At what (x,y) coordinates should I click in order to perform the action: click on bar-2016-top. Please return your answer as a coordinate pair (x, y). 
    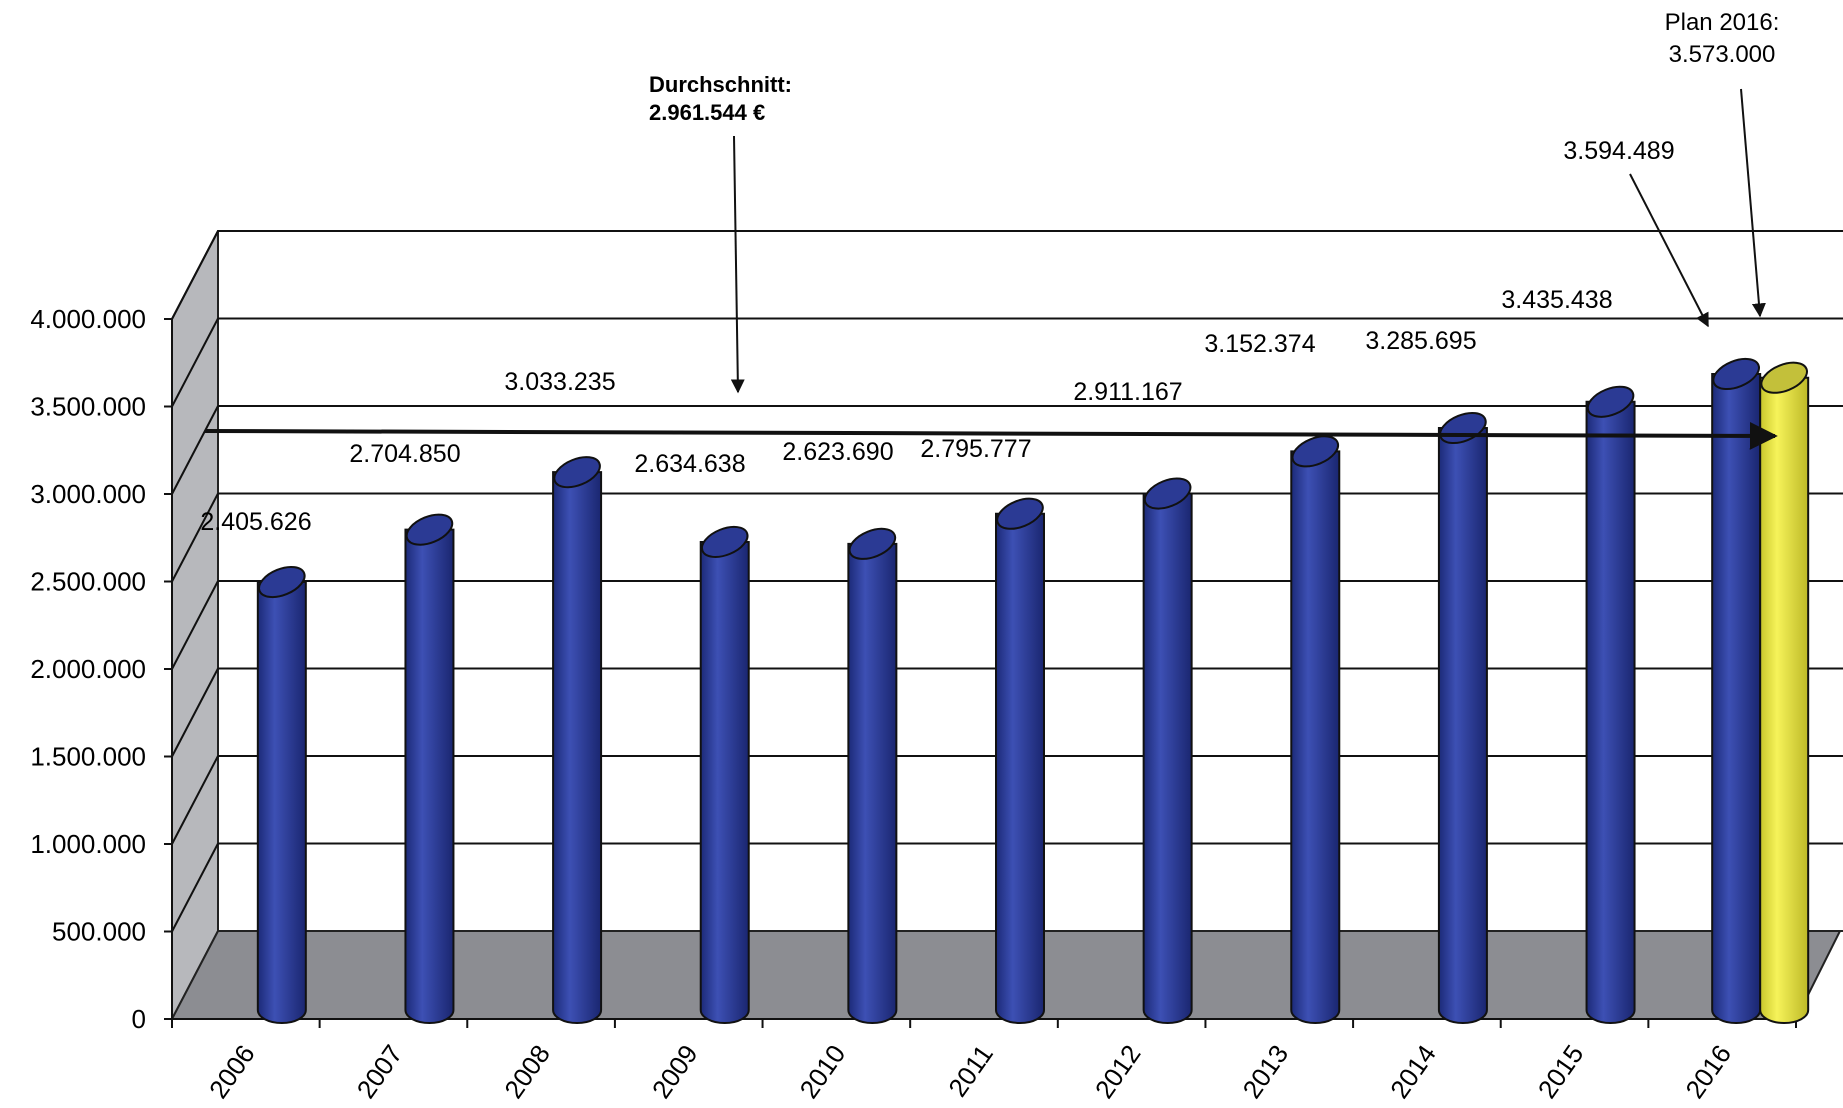
    Looking at the image, I should click on (1736, 374).